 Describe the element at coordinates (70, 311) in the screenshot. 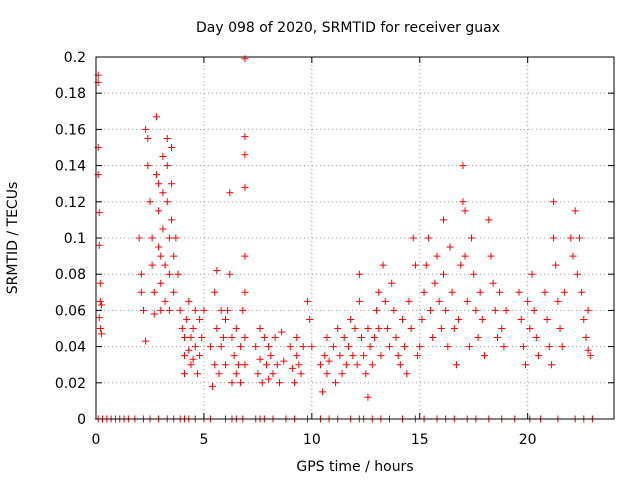

I see `y-tick-label: 0.06` at that location.